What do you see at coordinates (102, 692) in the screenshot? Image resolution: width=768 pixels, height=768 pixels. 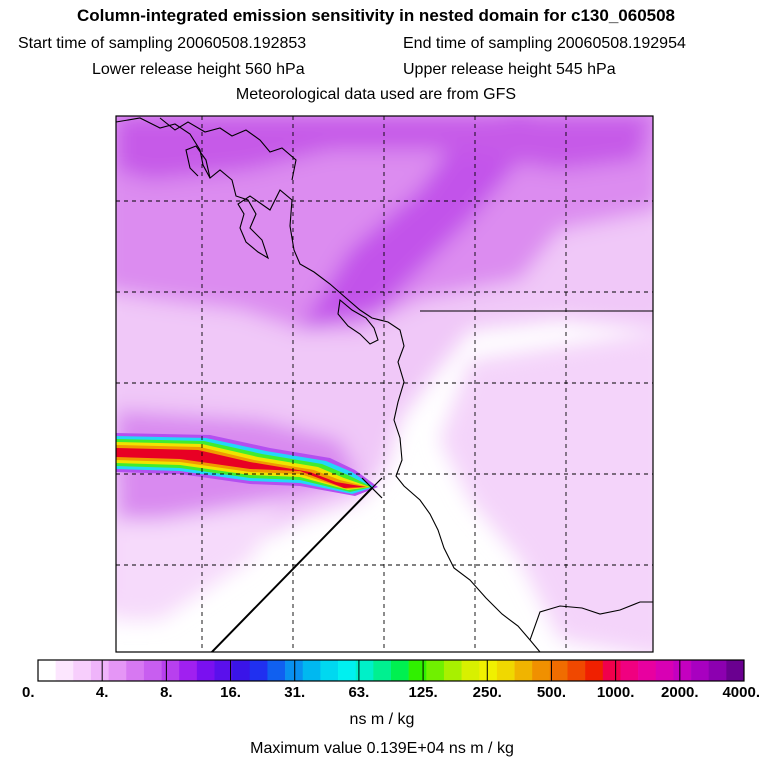 I see `colorbar-tick-label: 4.` at bounding box center [102, 692].